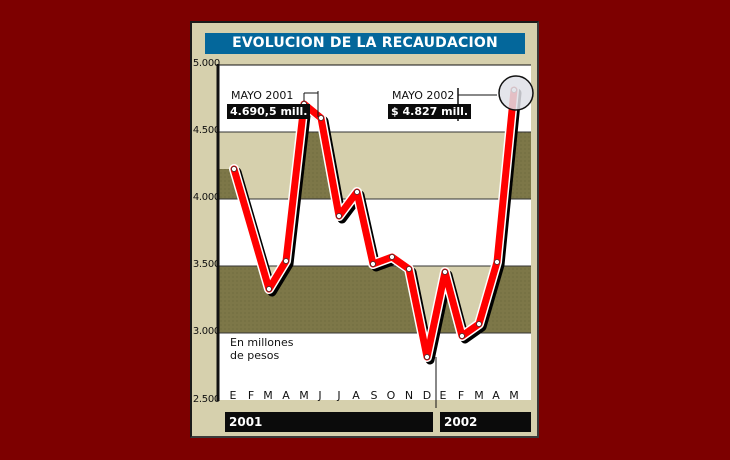  I want to click on callout-2002-label: MAYO 2002, so click(423, 95).